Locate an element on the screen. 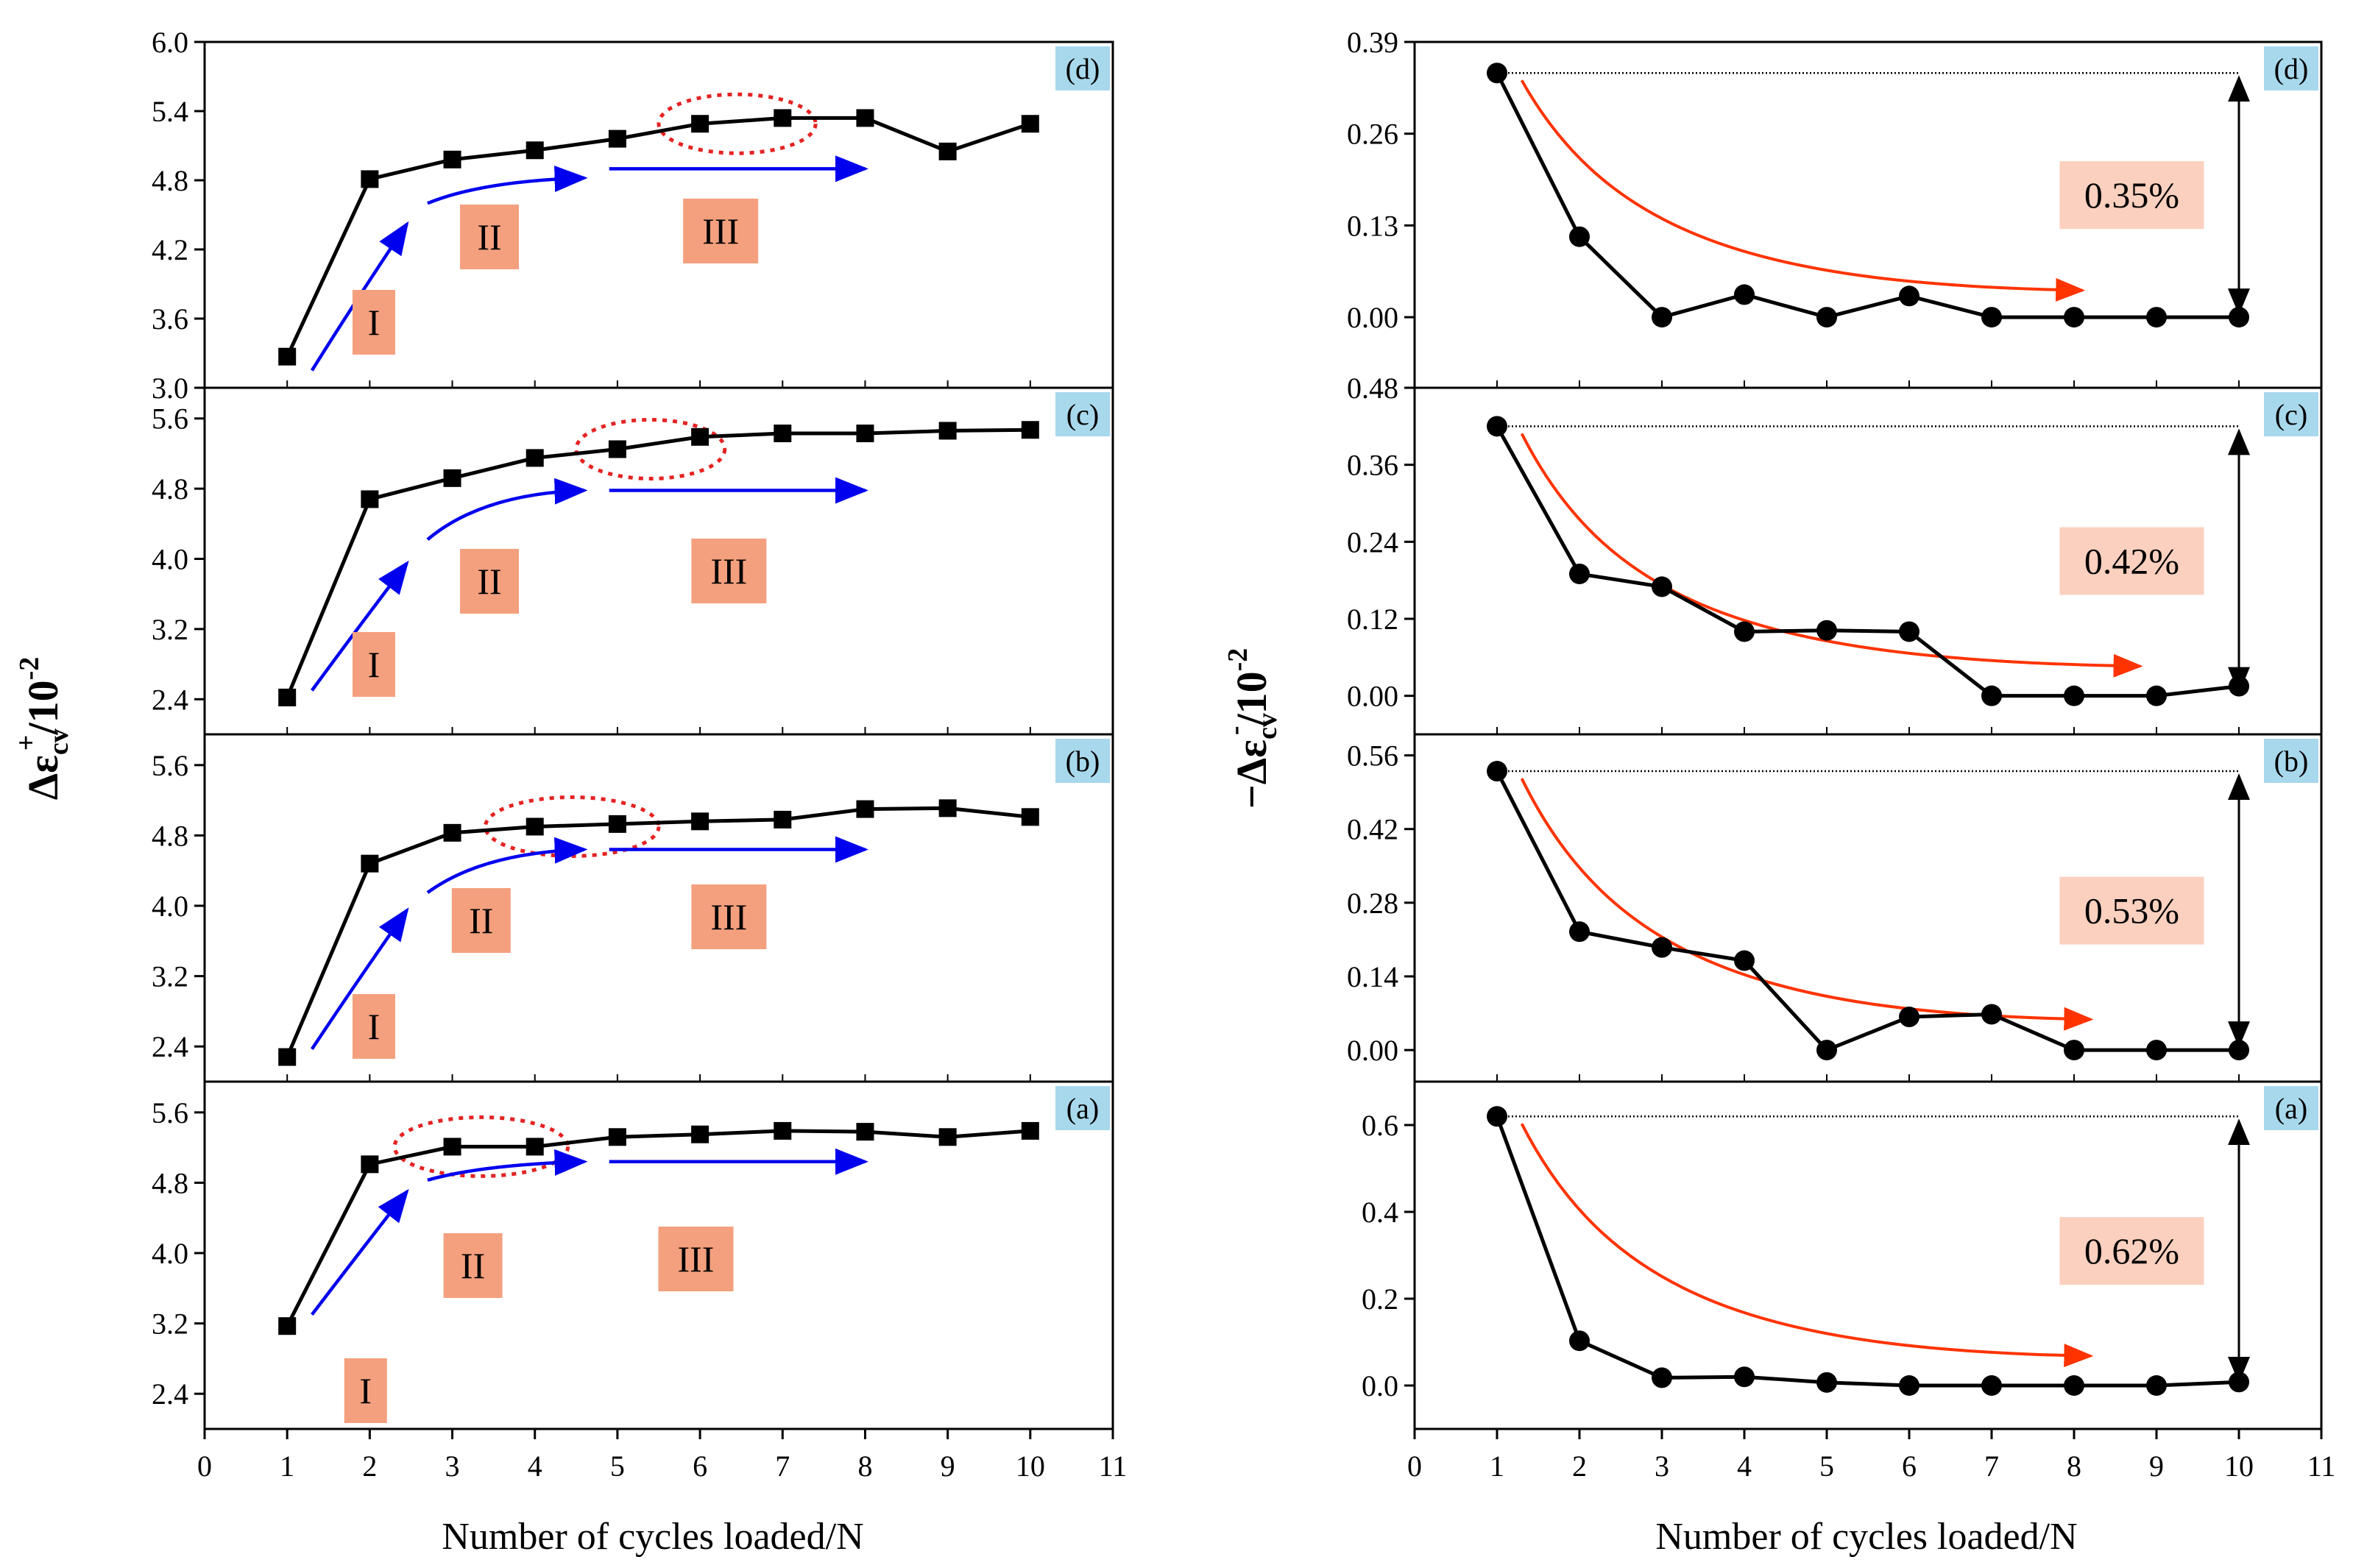  annotation-label: 0.42% is located at coordinates (2131, 561).